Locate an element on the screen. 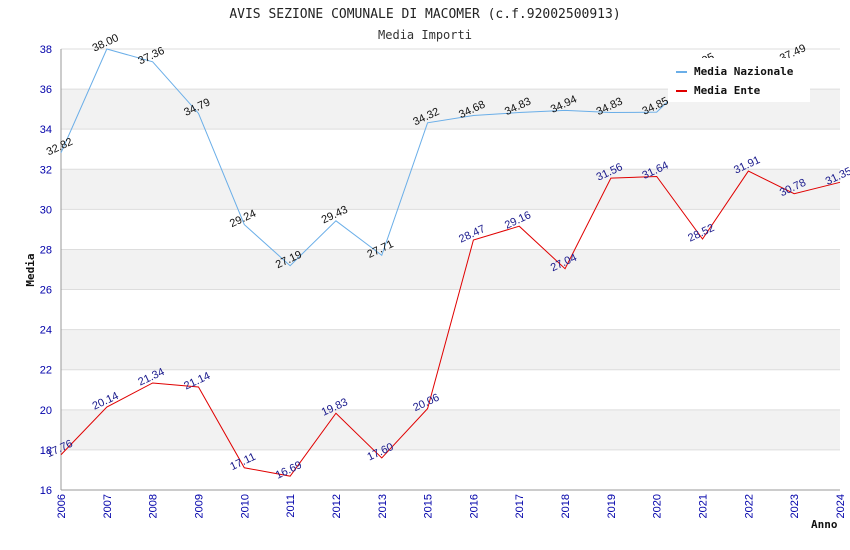 The height and width of the screenshot is (550, 850). x-tick-label: 2016 is located at coordinates (474, 506).